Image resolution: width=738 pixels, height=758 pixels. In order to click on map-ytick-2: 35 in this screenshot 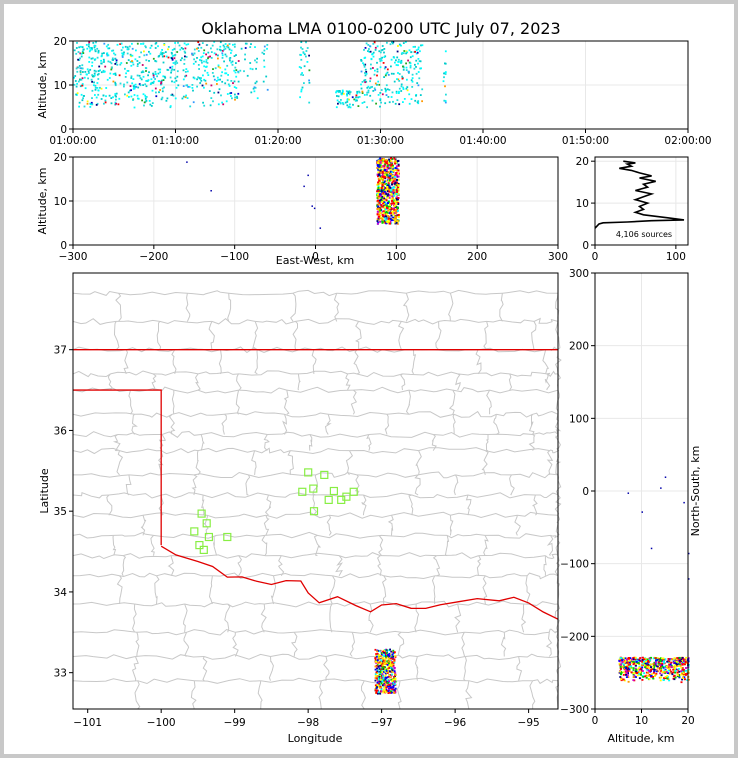, I will do `click(60, 512)`.